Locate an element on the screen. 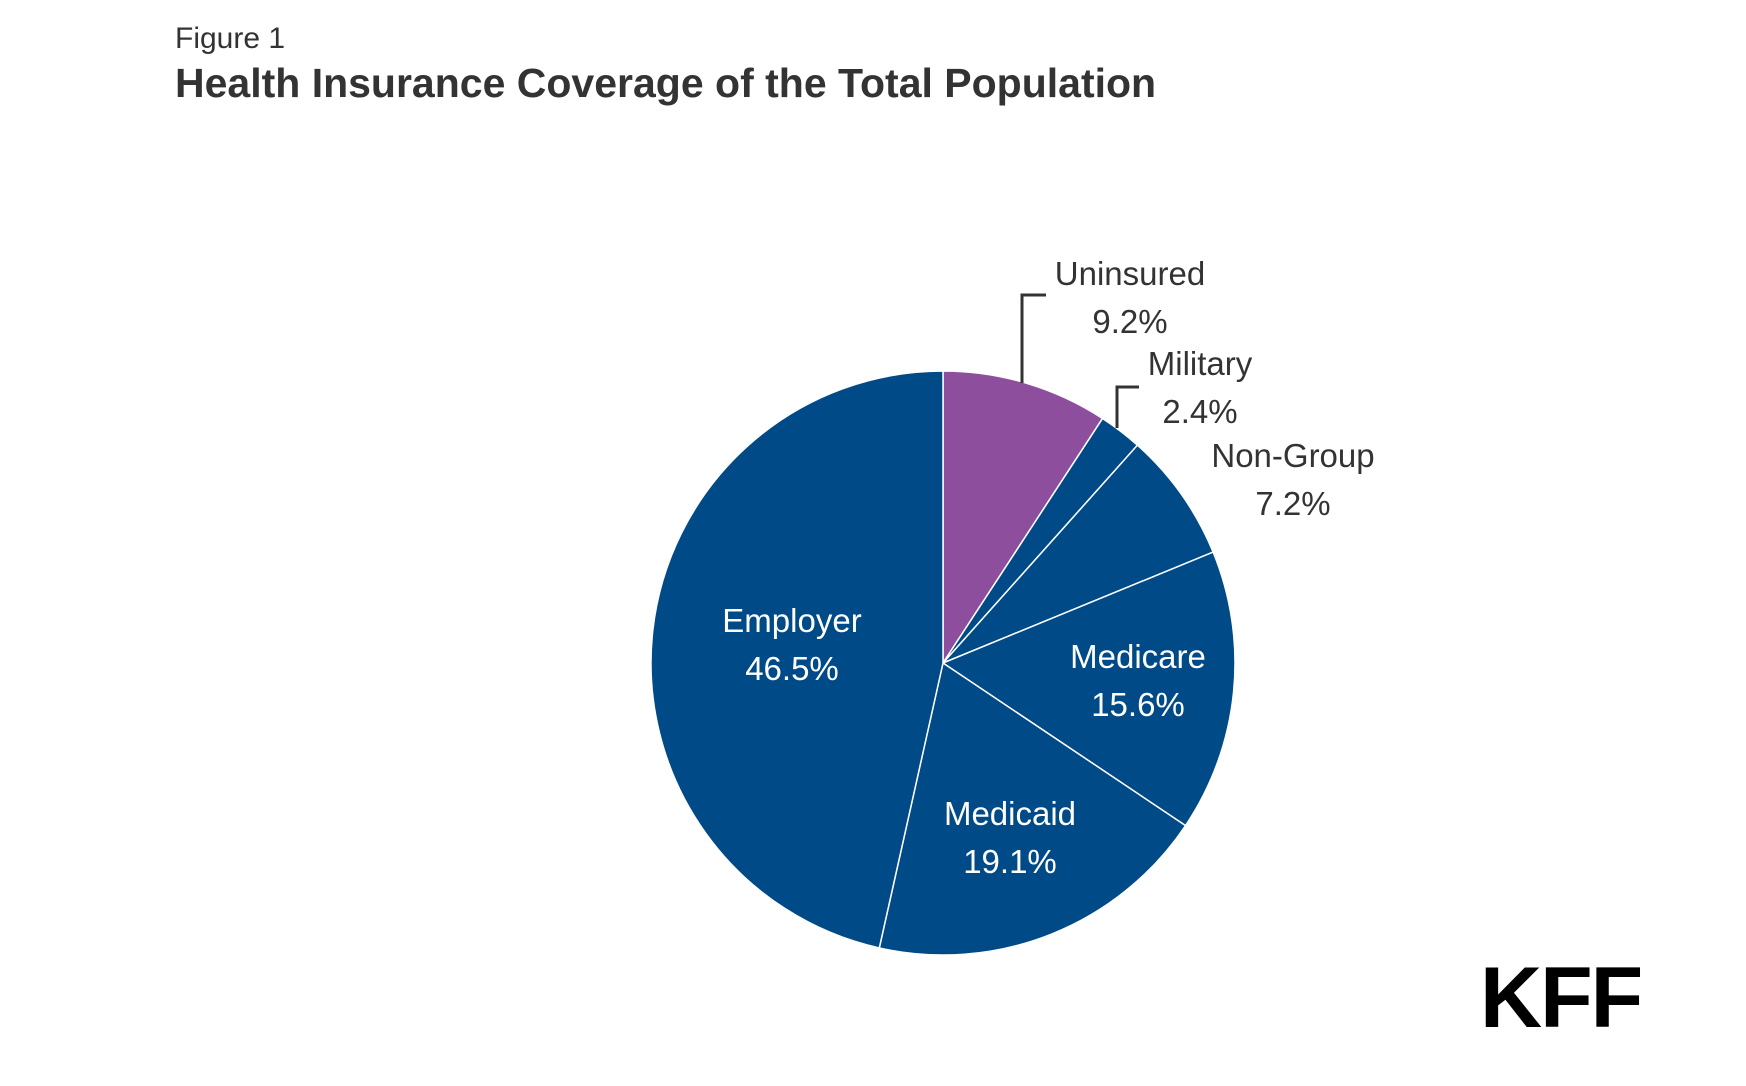 This screenshot has width=1746, height=1086. slice-label-medicaid: Medicaid is located at coordinates (1010, 813).